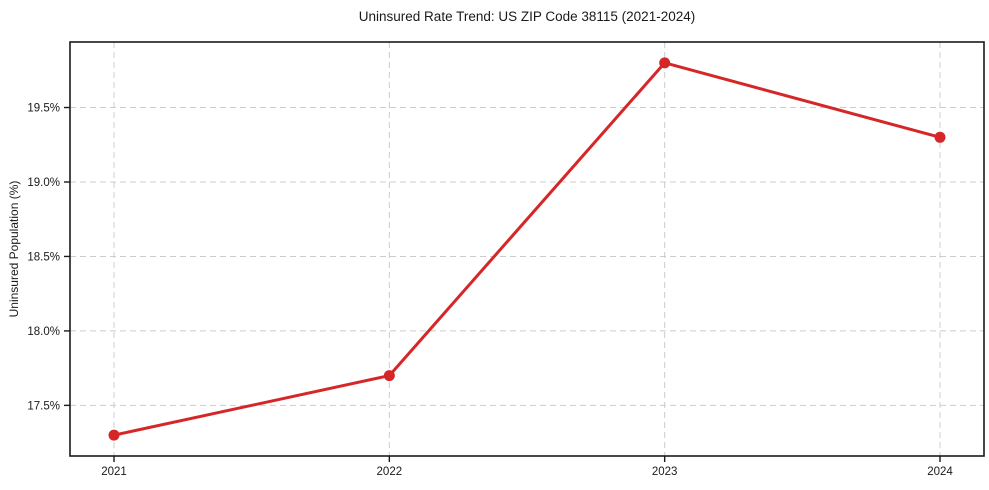  Describe the element at coordinates (43, 257) in the screenshot. I see `y-tick-label: 18.5%` at that location.